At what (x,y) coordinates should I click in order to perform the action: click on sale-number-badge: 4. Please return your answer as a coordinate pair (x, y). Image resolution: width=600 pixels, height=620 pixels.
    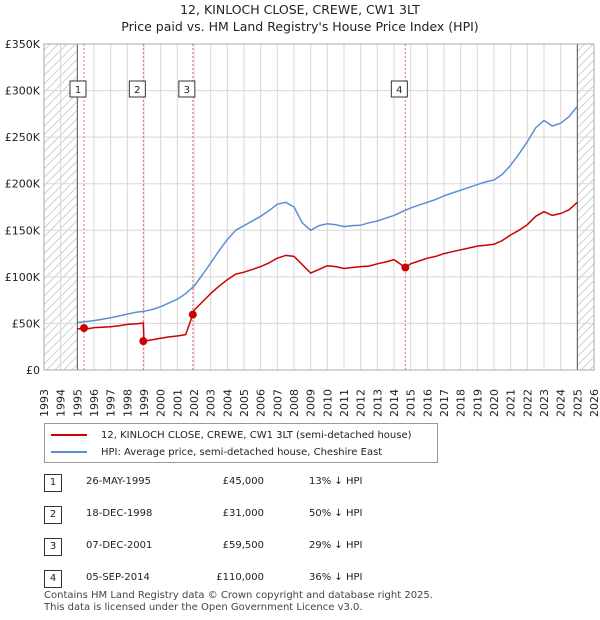
    Looking at the image, I should click on (53, 579).